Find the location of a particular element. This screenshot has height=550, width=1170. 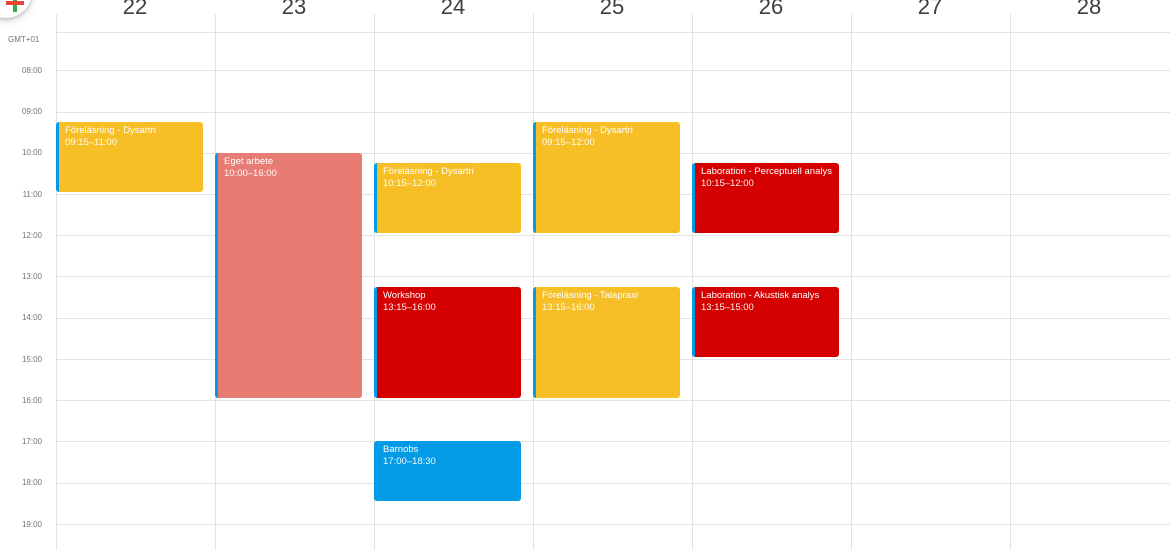

day-header-28: 28 is located at coordinates (1089, 9).